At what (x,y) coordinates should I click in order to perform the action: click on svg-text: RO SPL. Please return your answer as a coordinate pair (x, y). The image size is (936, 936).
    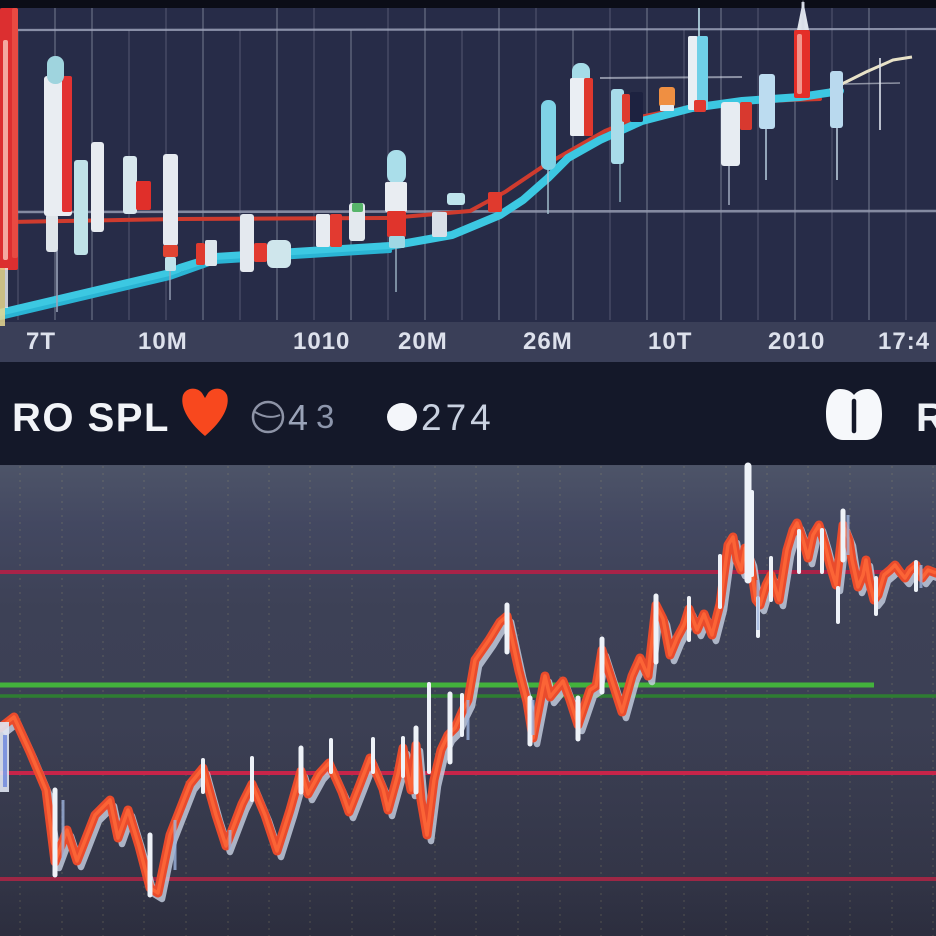
    Looking at the image, I should click on (91, 418).